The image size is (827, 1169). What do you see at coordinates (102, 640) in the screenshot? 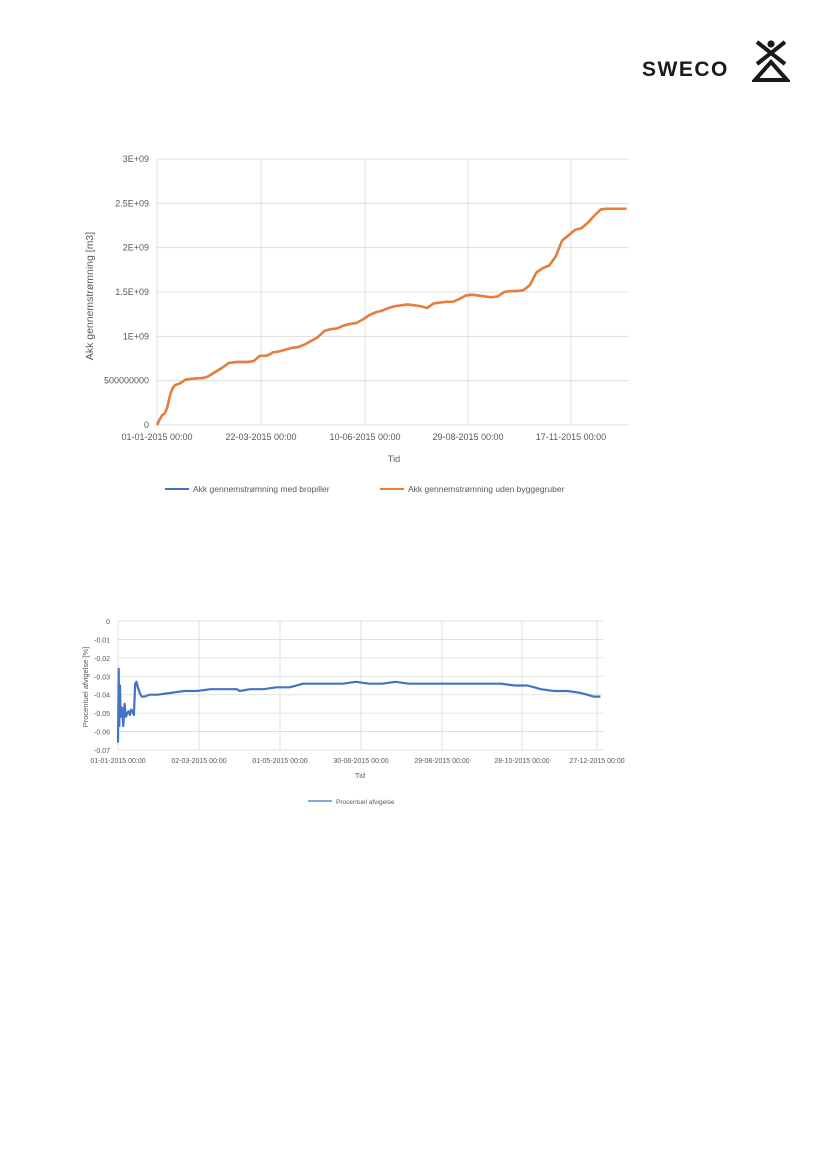
I see `y-tick-label: -0.01` at bounding box center [102, 640].